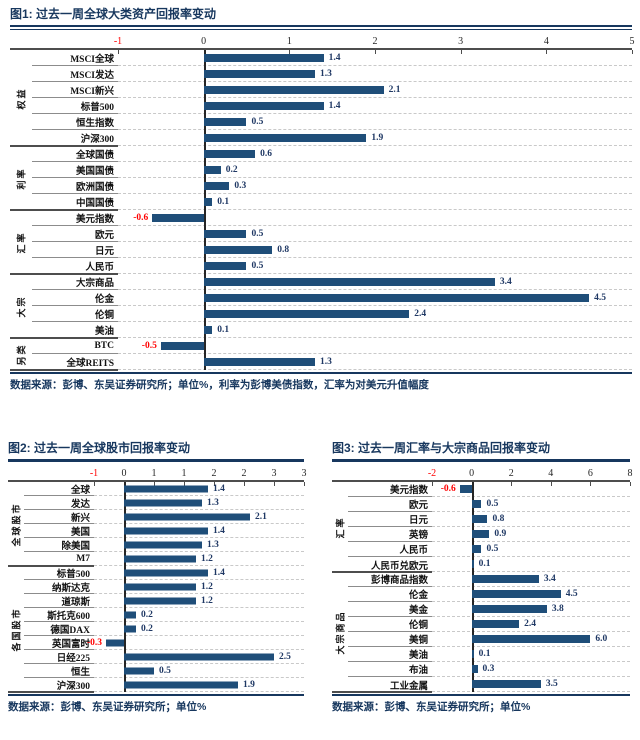 Image resolution: width=640 pixels, height=740 pixels. I want to click on category-label: 美铜, so click(390, 639).